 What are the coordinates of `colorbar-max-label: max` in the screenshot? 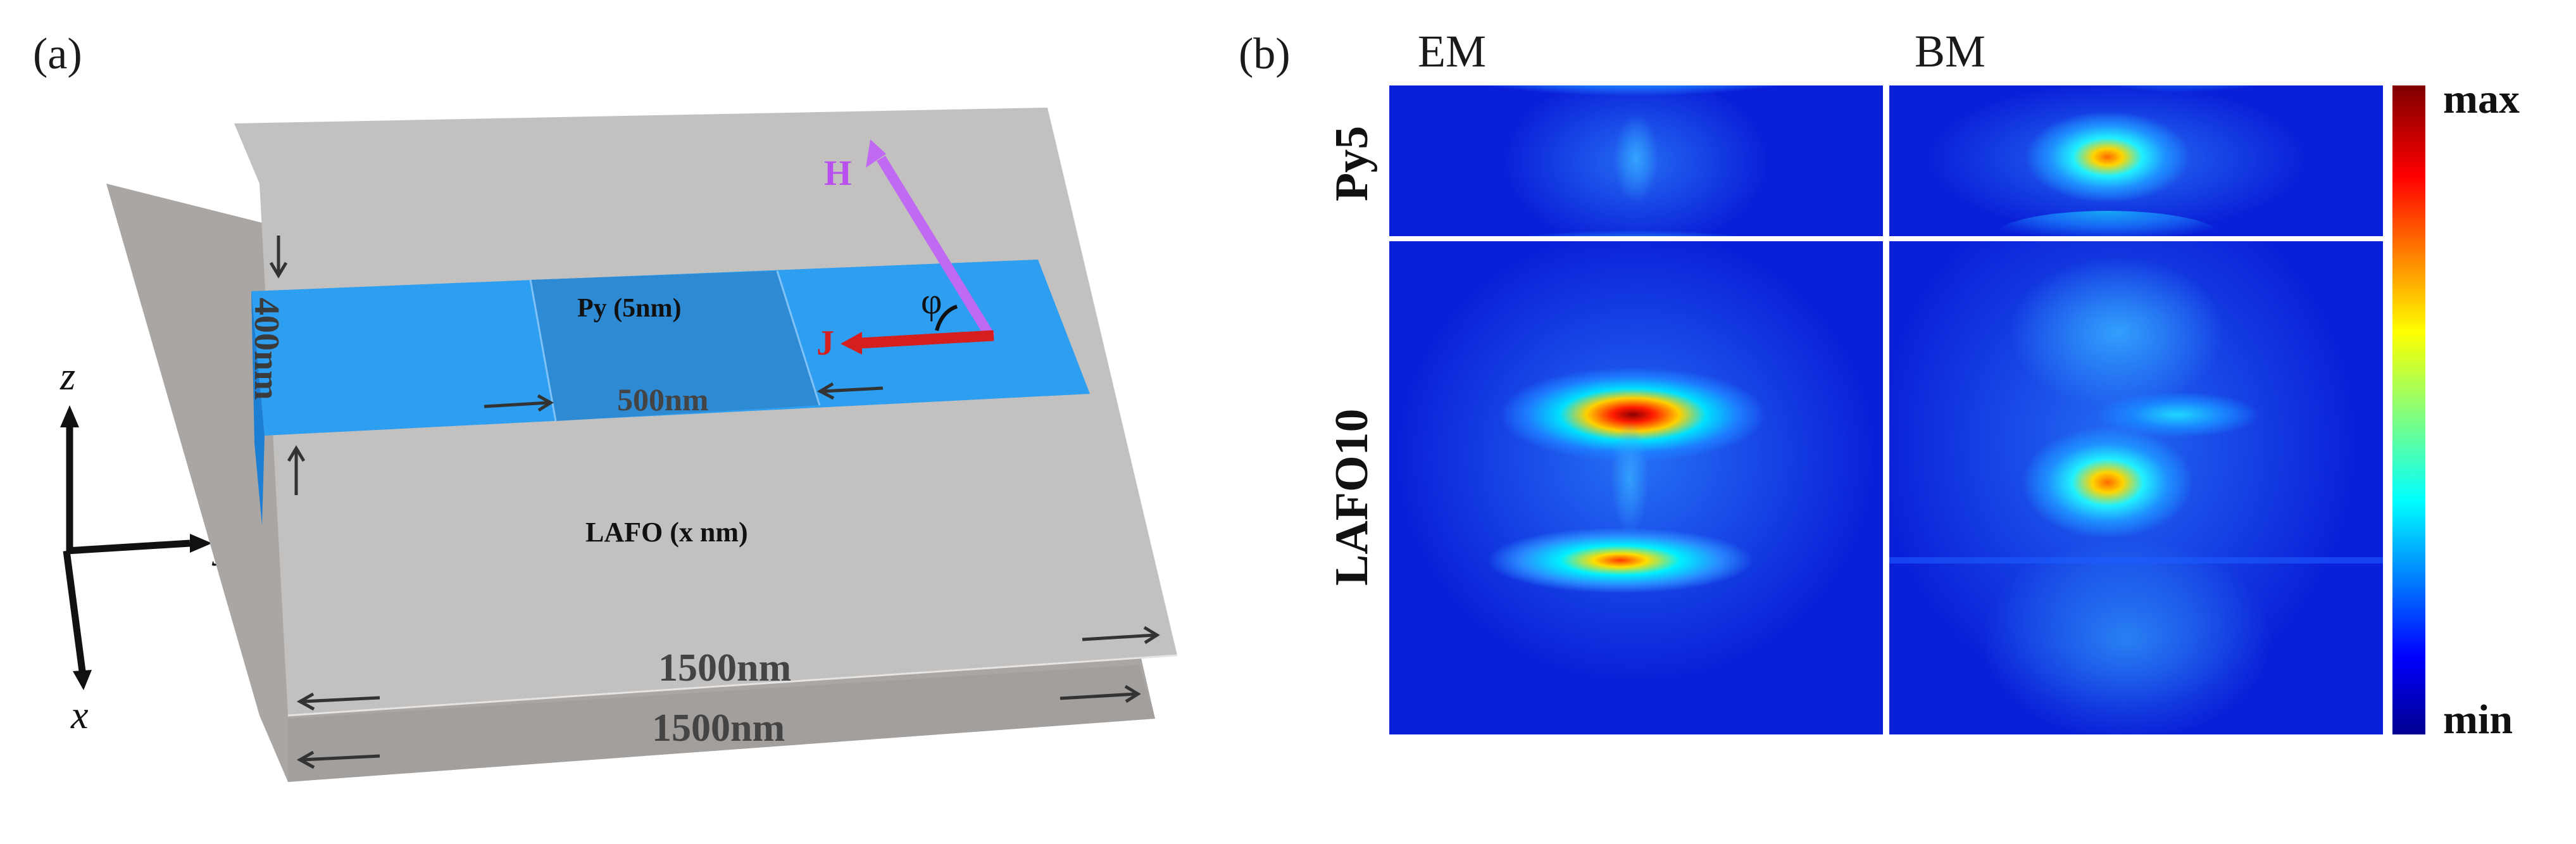 It's located at (2481, 99).